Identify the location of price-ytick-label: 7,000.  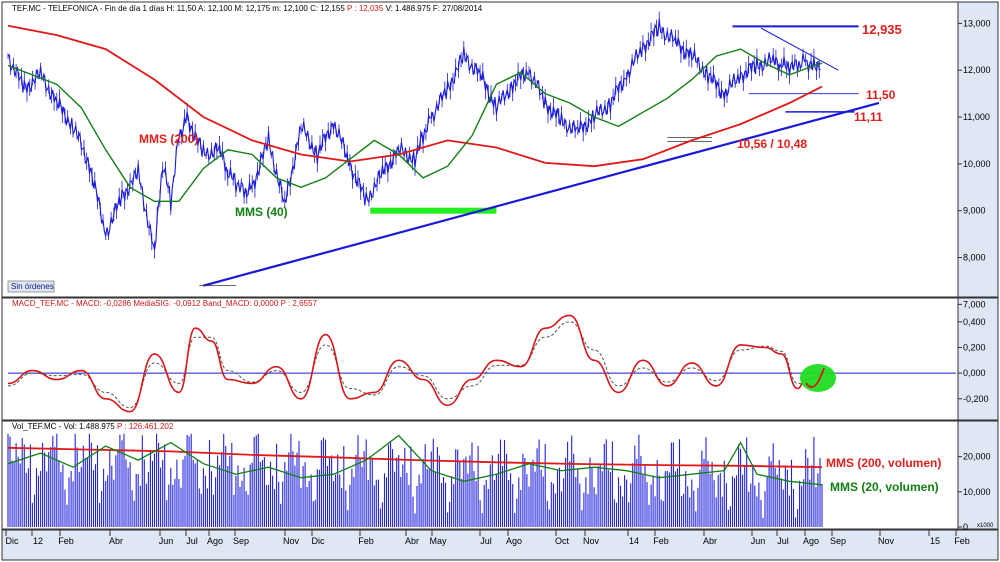
(974, 304).